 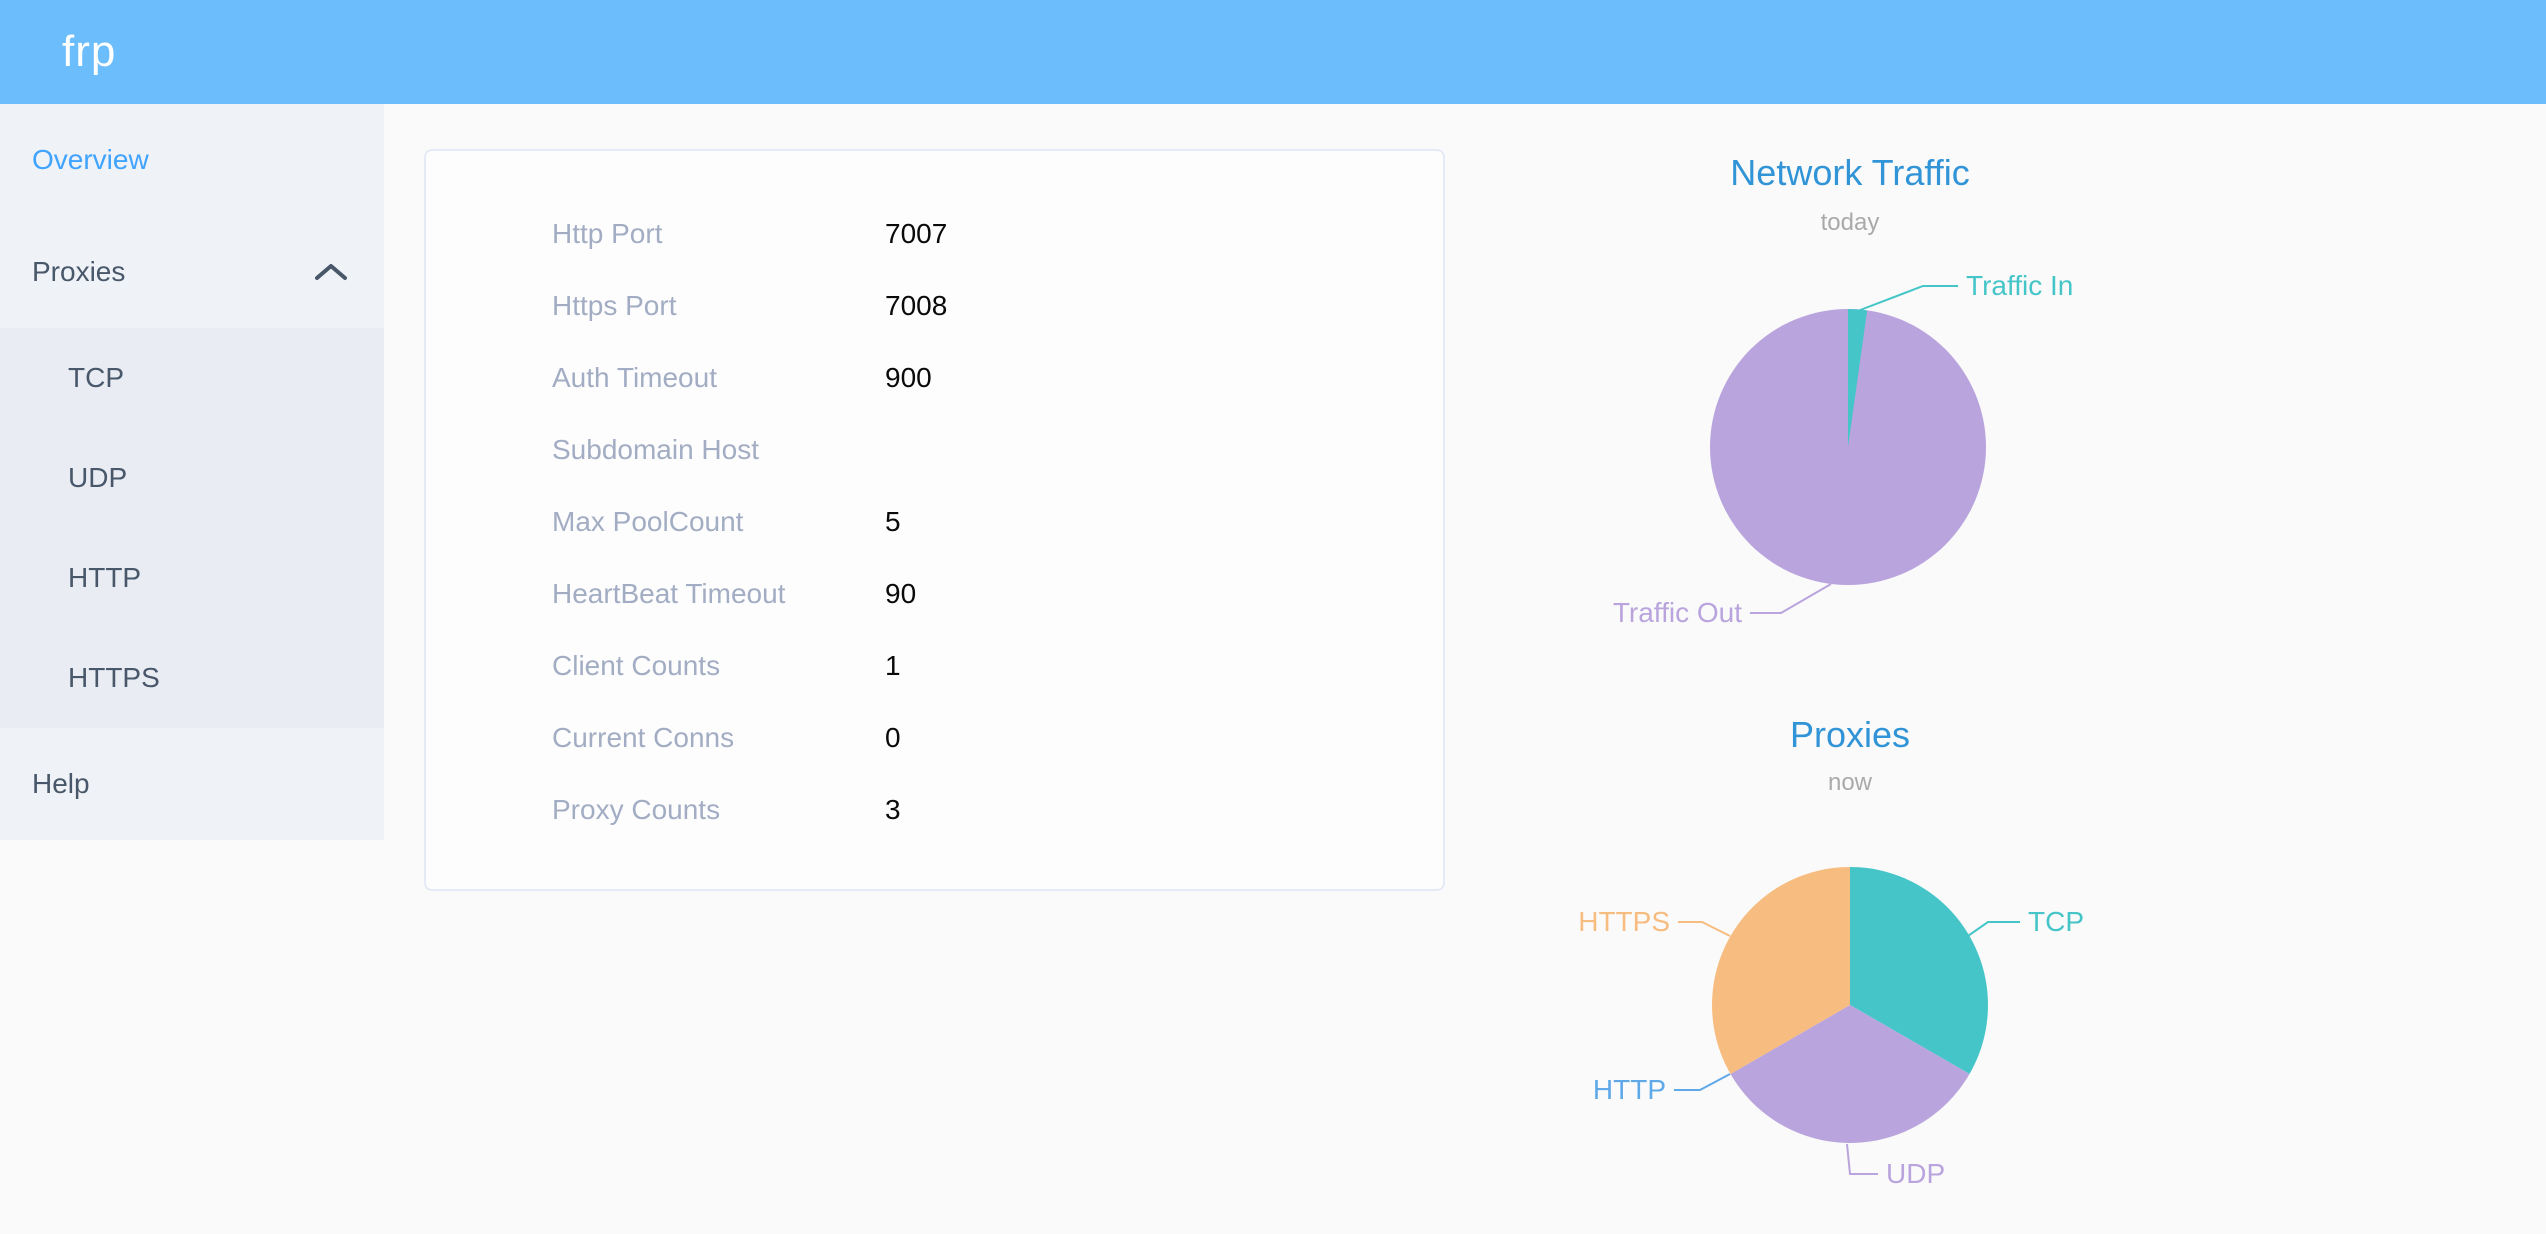 I want to click on row-heartbeat-timeout: HeartBeat Timeout 90, so click(x=934, y=594).